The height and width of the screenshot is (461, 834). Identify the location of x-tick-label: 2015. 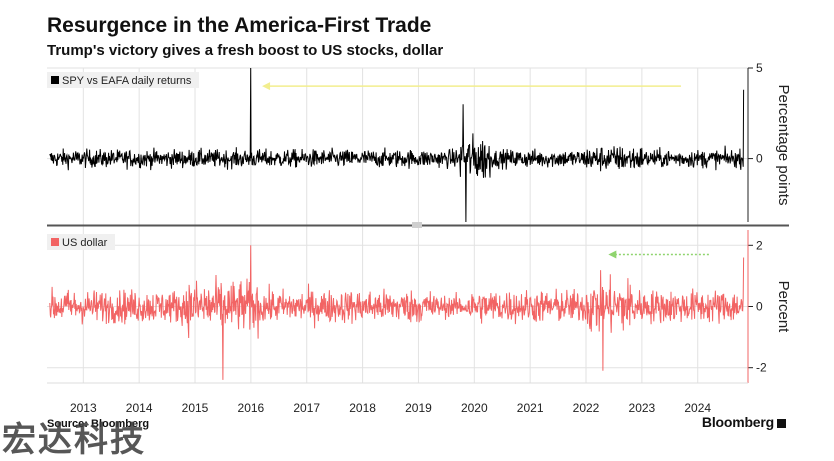
(195, 408).